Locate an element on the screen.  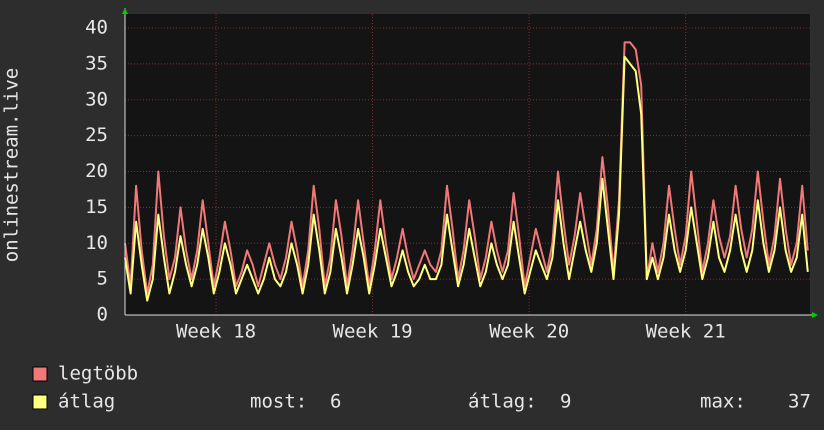
legend-label: átlag is located at coordinates (86, 402).